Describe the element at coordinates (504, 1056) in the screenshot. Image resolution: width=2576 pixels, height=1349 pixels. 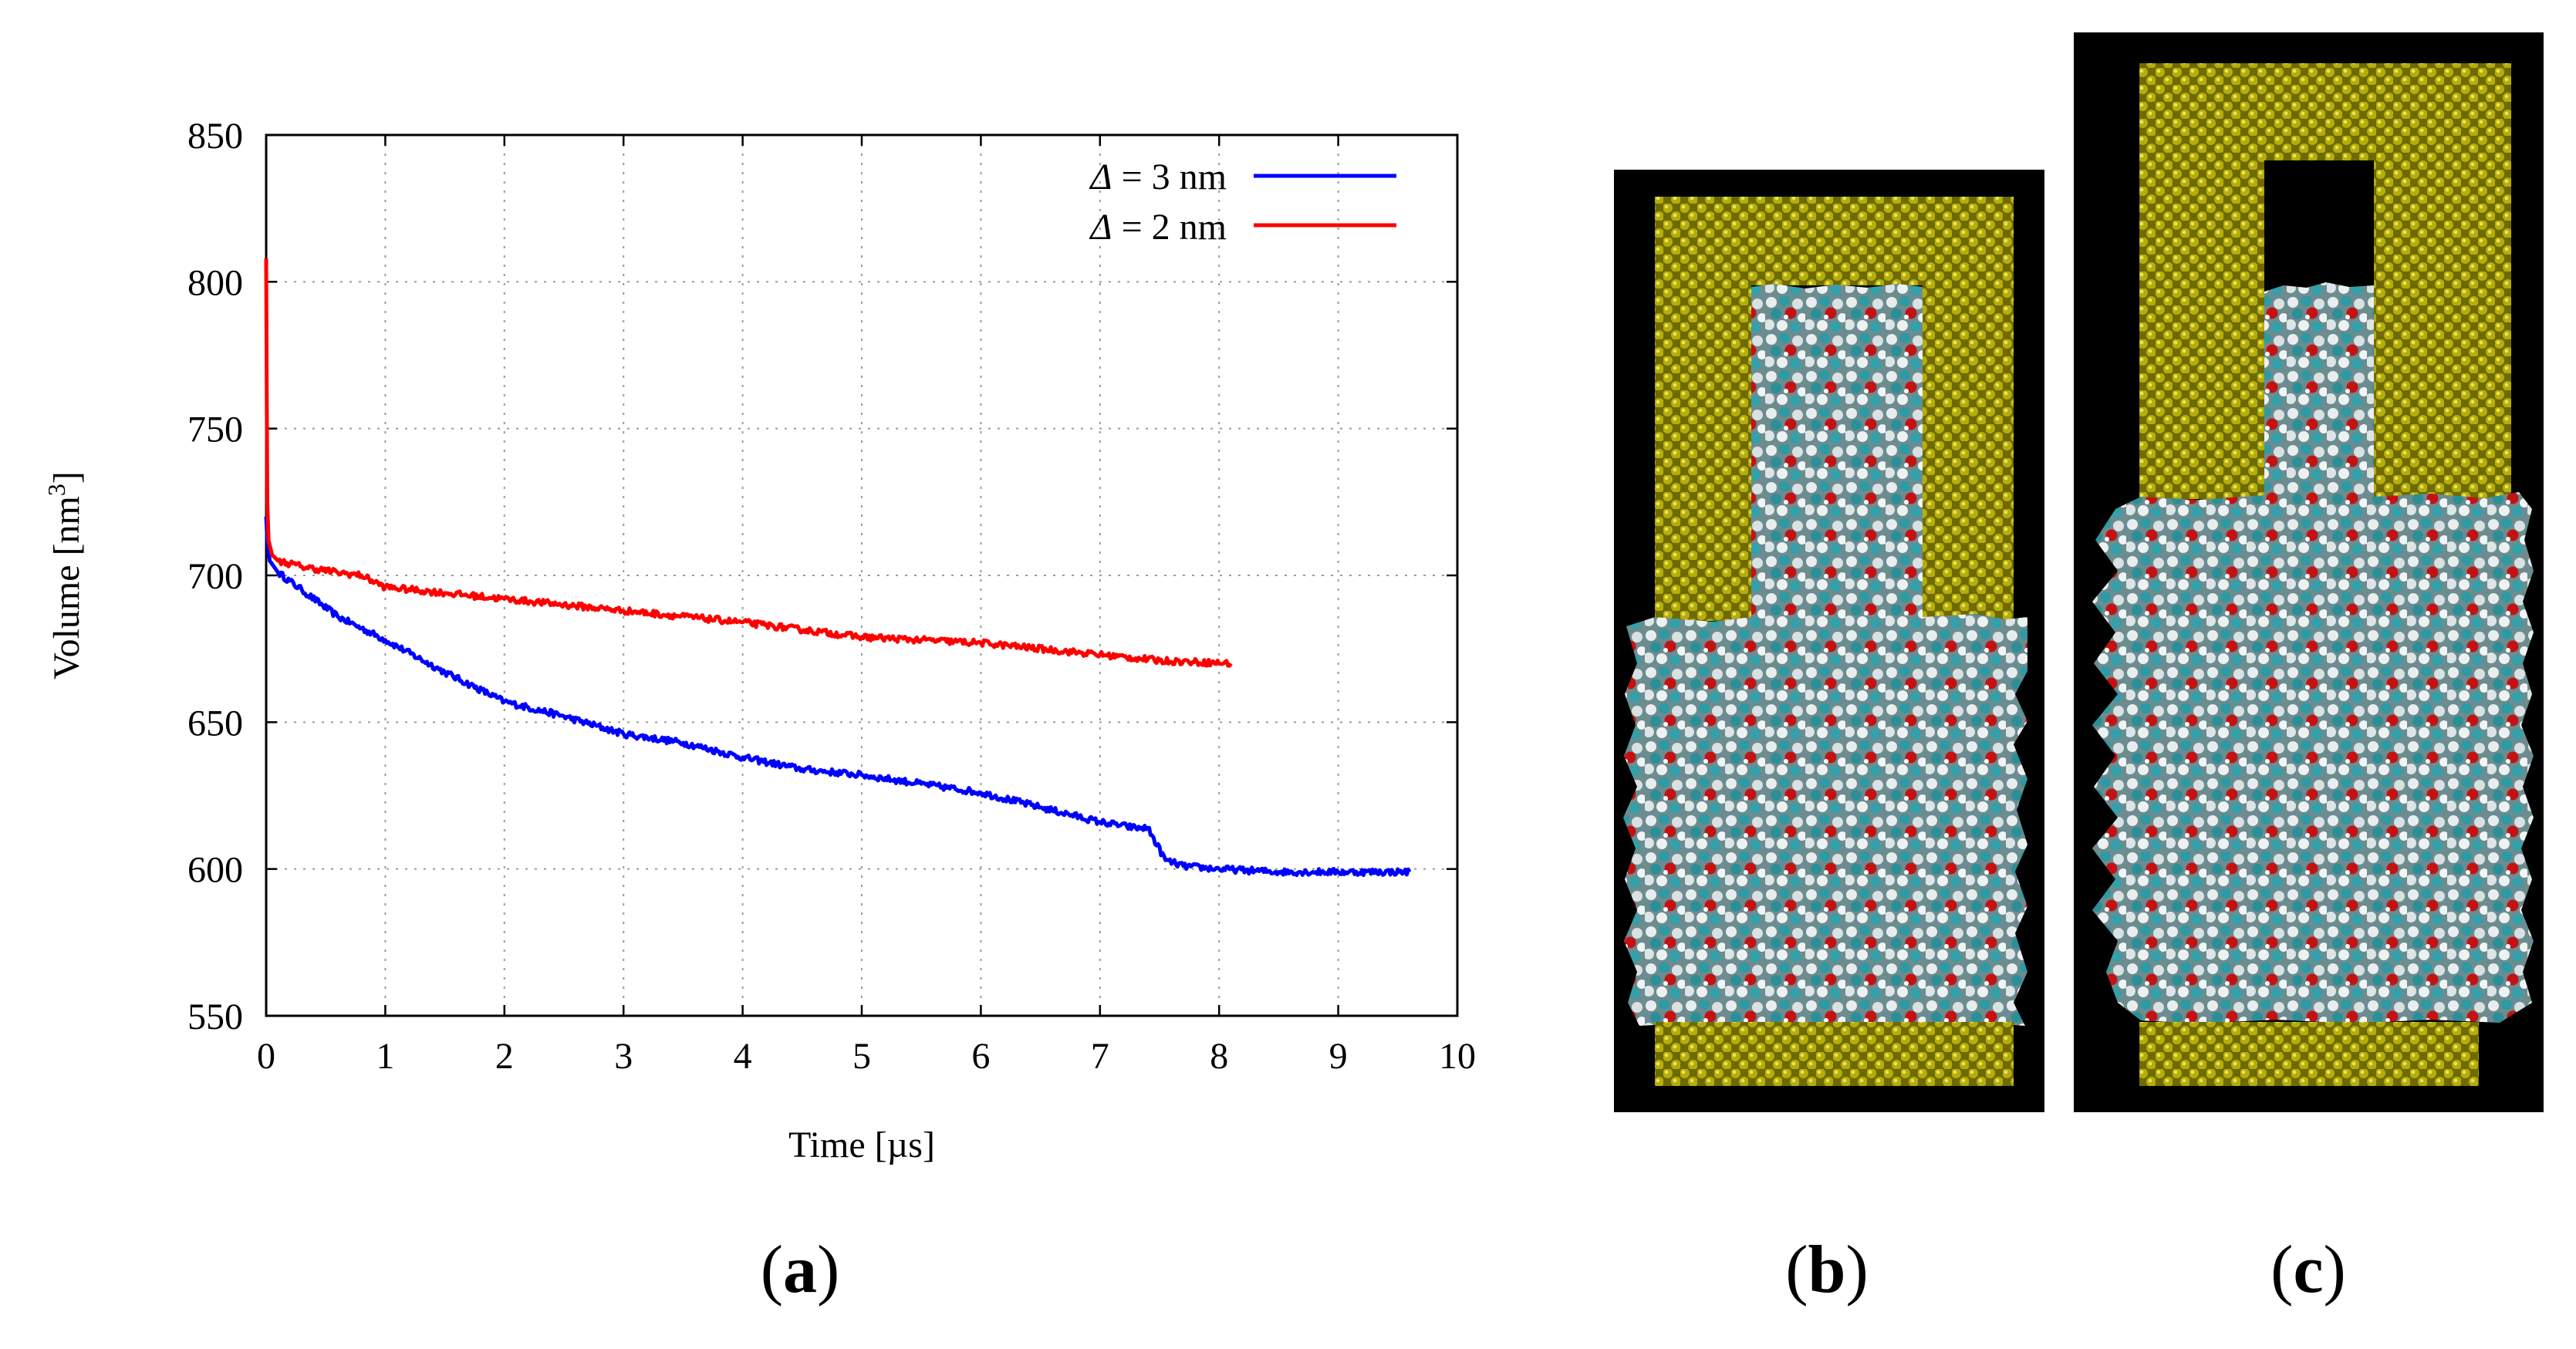
I see `x-tick-label: 2` at that location.